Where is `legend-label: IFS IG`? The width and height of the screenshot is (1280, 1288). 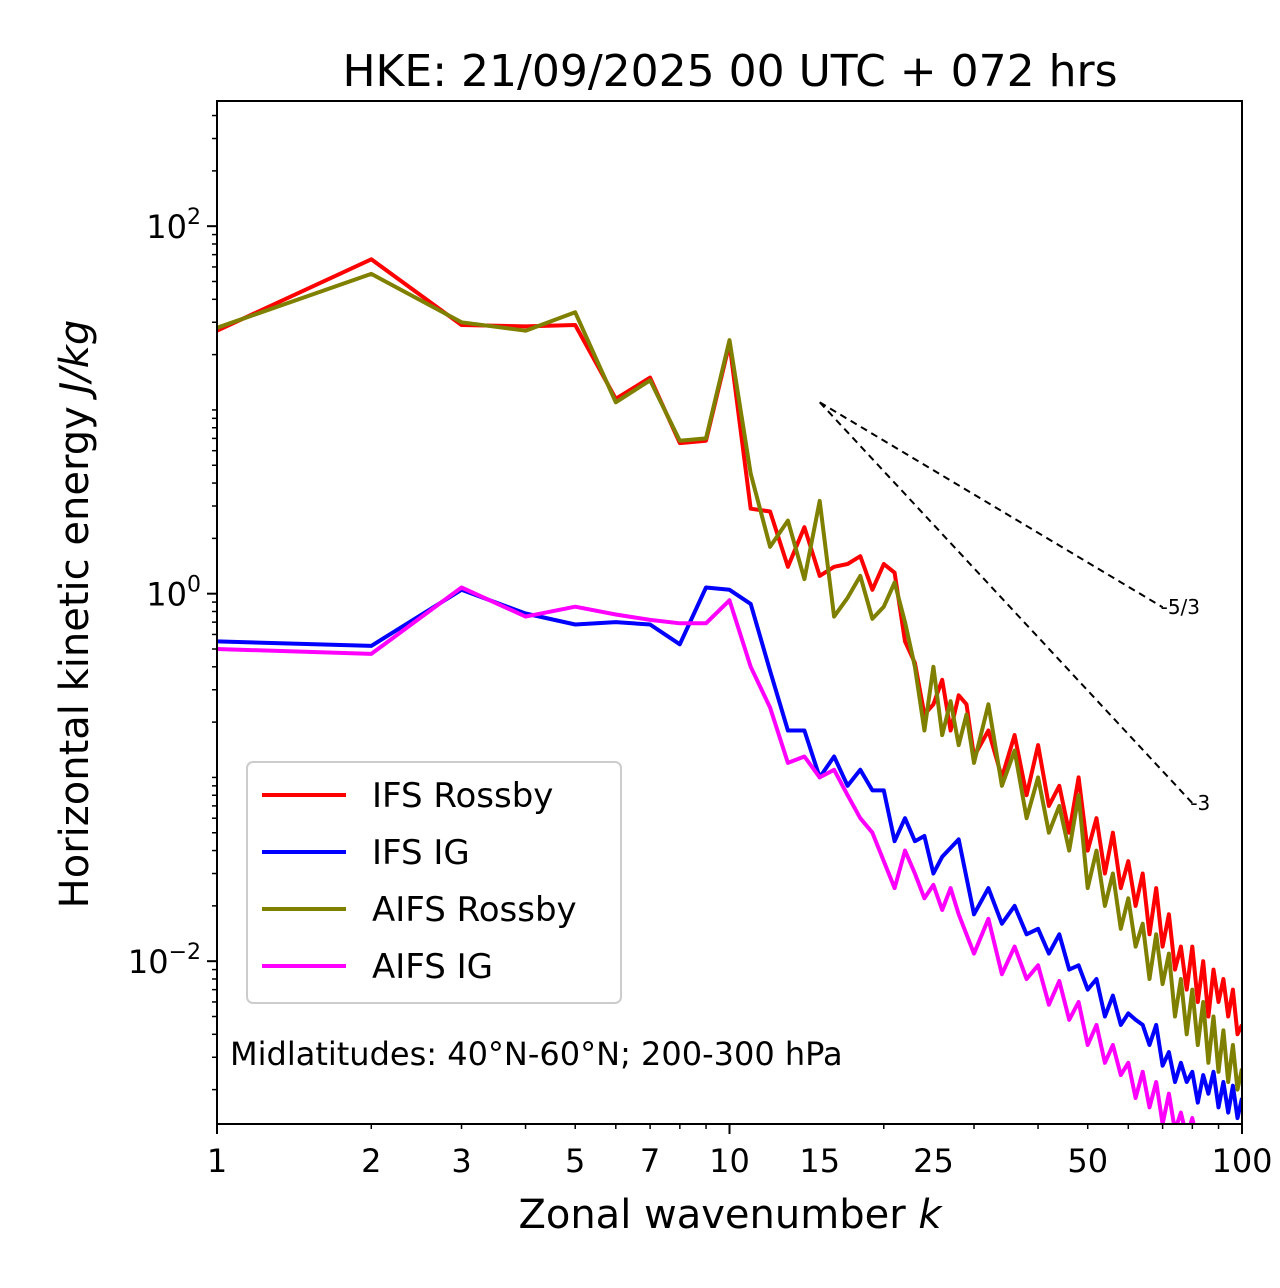 legend-label: IFS IG is located at coordinates (421, 853).